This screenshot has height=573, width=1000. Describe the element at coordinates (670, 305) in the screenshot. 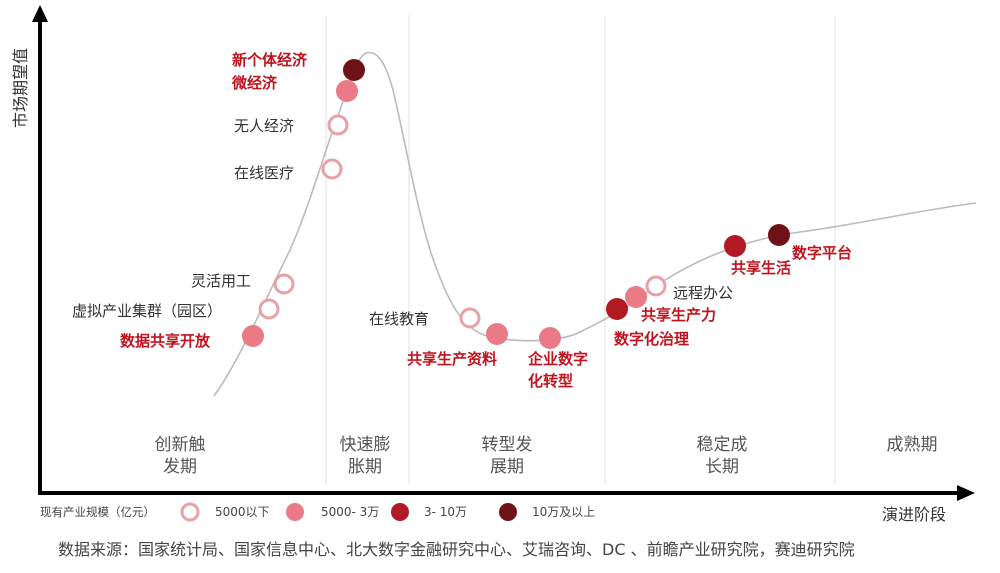

I see `point-gongxiangshengchanli: 共享生产力` at that location.